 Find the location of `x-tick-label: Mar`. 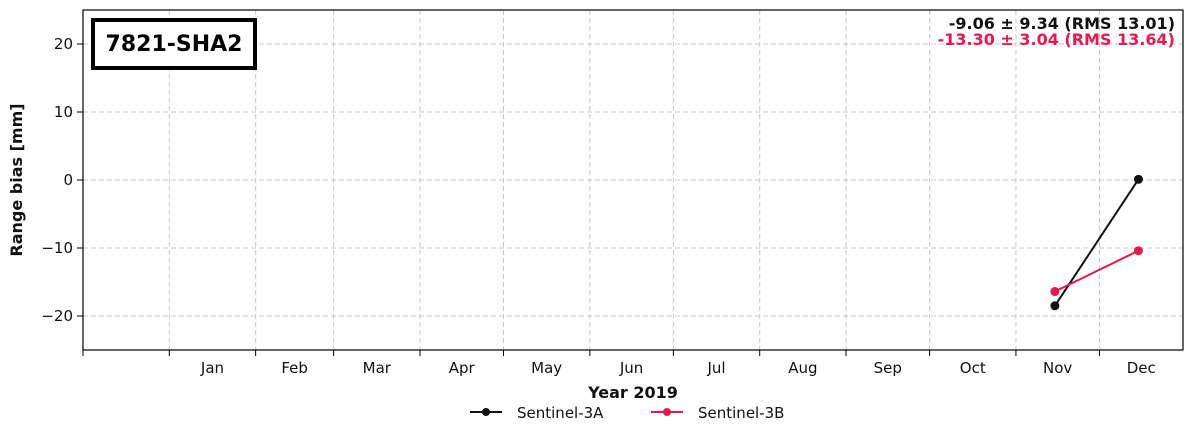

x-tick-label: Mar is located at coordinates (377, 368).